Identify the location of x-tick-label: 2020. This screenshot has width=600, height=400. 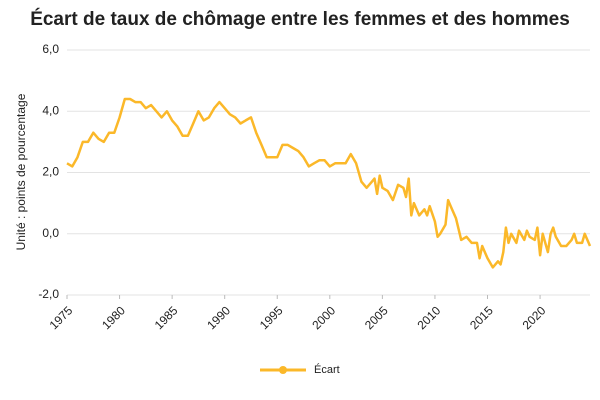
(534, 317).